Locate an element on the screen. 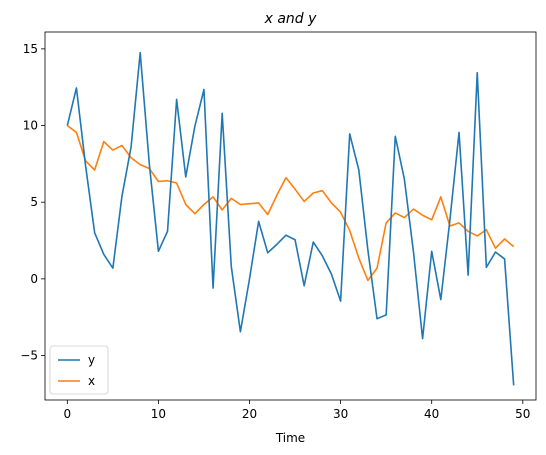 The width and height of the screenshot is (546, 455). y-tick-label: 10 is located at coordinates (30, 126).